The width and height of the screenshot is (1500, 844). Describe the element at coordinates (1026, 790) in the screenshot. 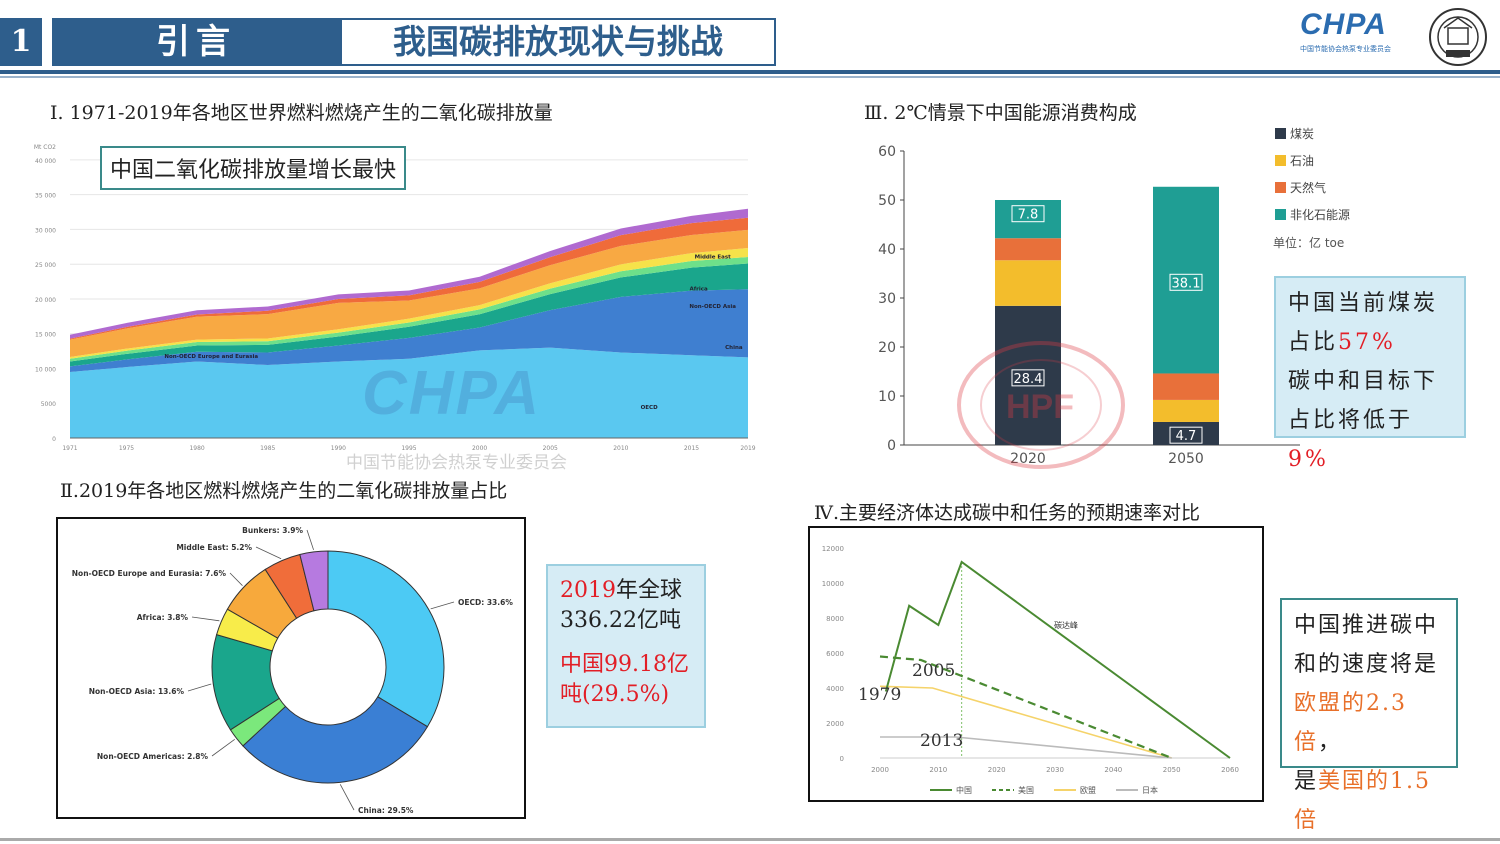

I see `line-legend-label: 美国` at that location.